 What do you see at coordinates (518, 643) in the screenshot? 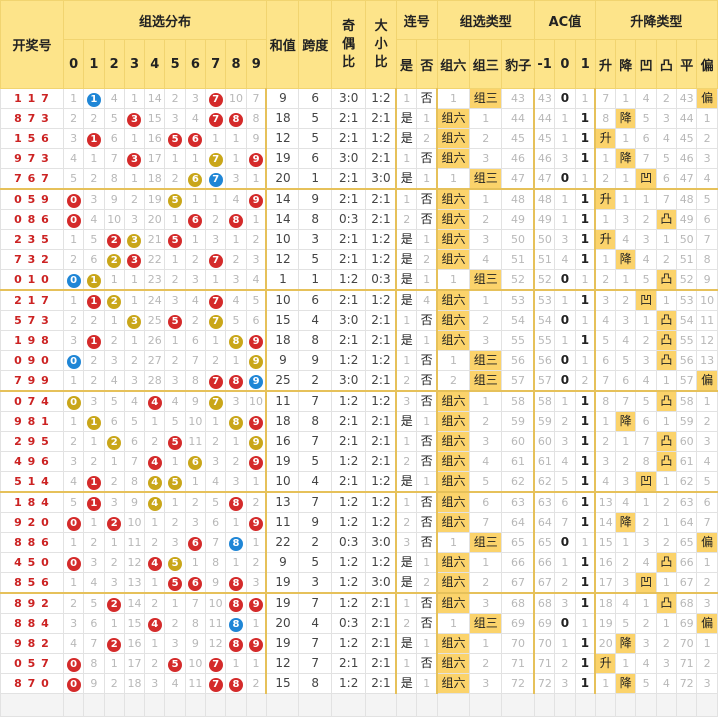
I see `group-type-cell: 70` at bounding box center [518, 643].